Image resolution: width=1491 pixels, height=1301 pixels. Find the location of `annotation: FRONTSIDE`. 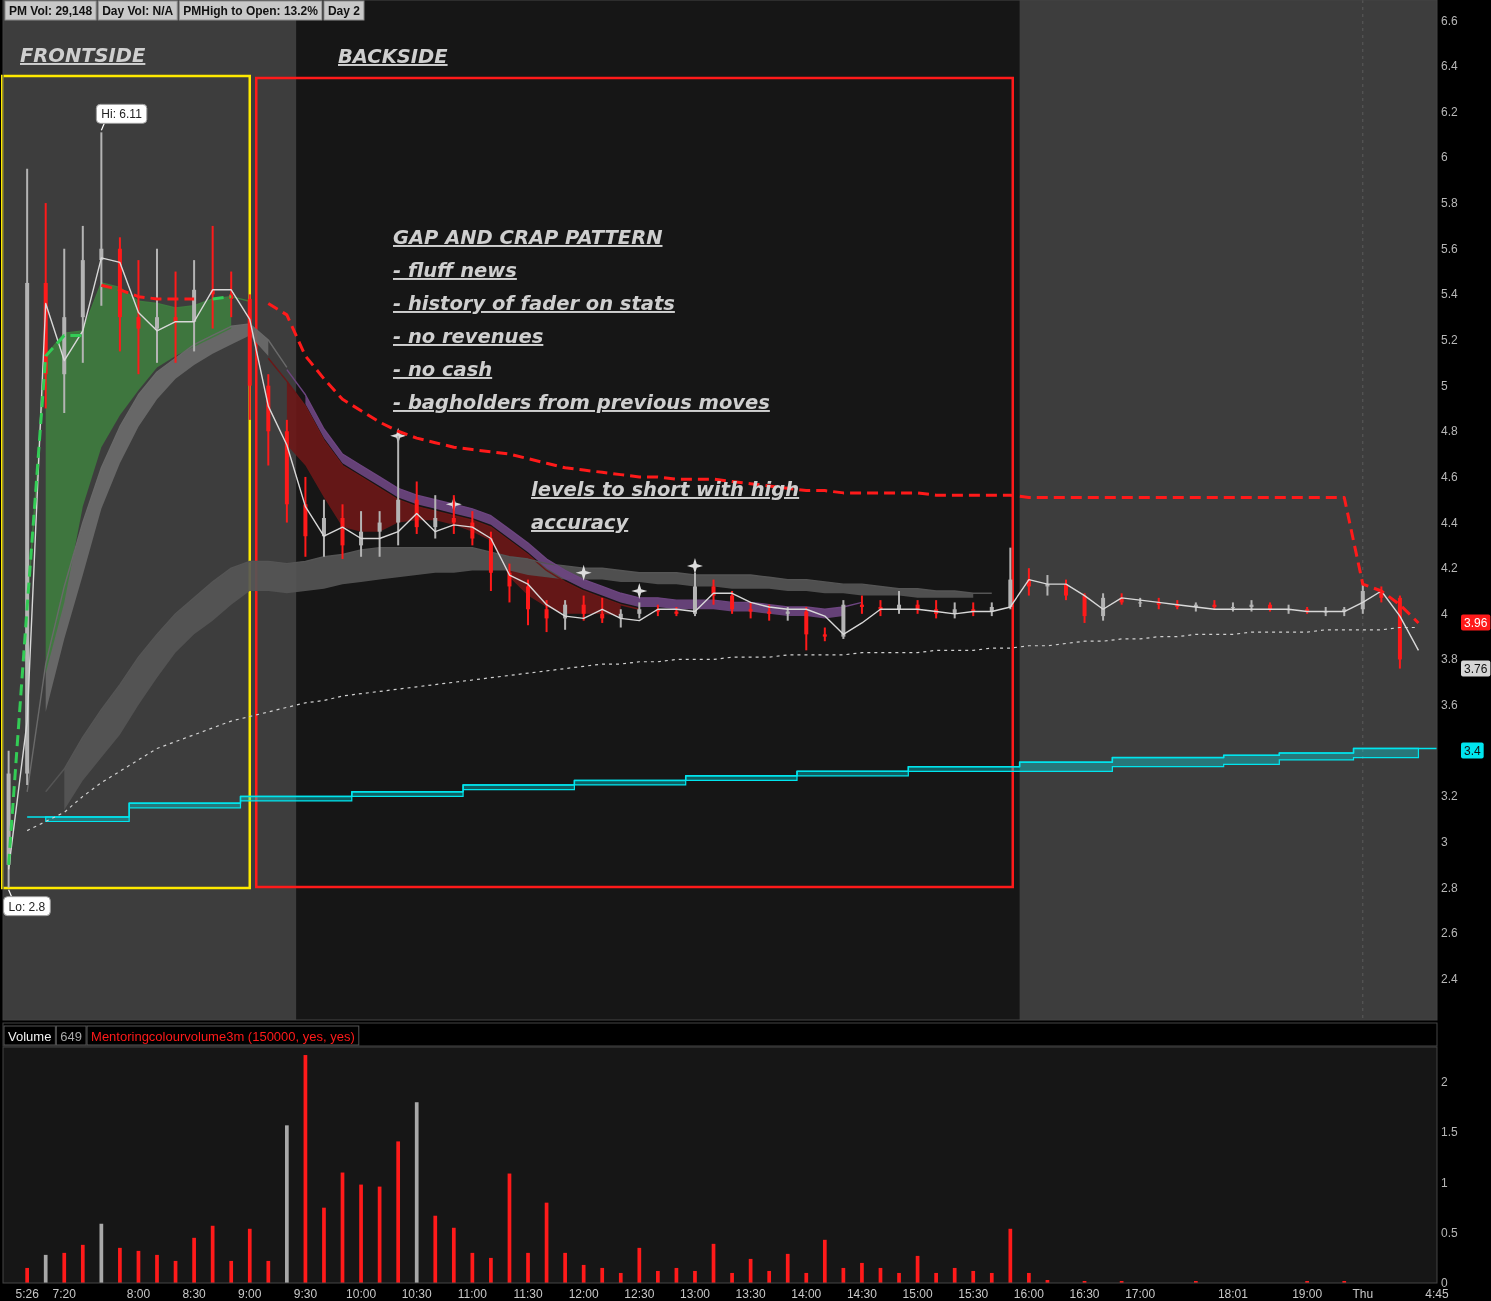

annotation: FRONTSIDE is located at coordinates (83, 55).